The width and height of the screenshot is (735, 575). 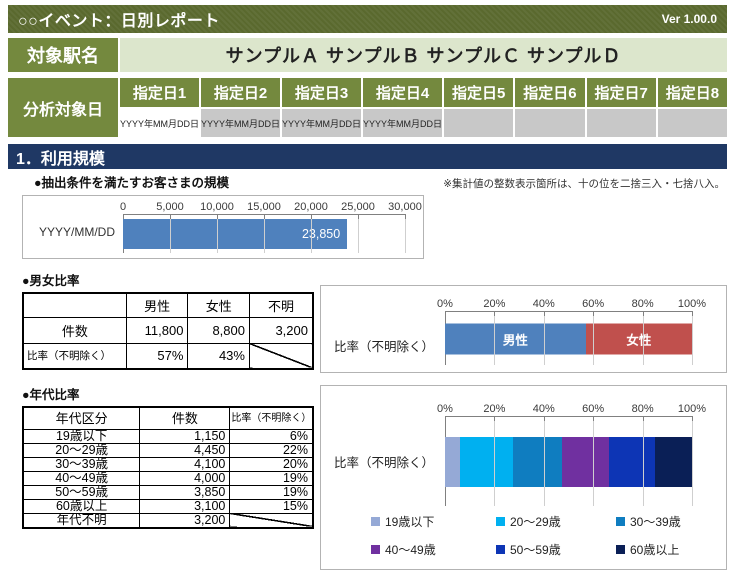 I want to click on day-header-label: 指定日7, so click(x=621, y=92).